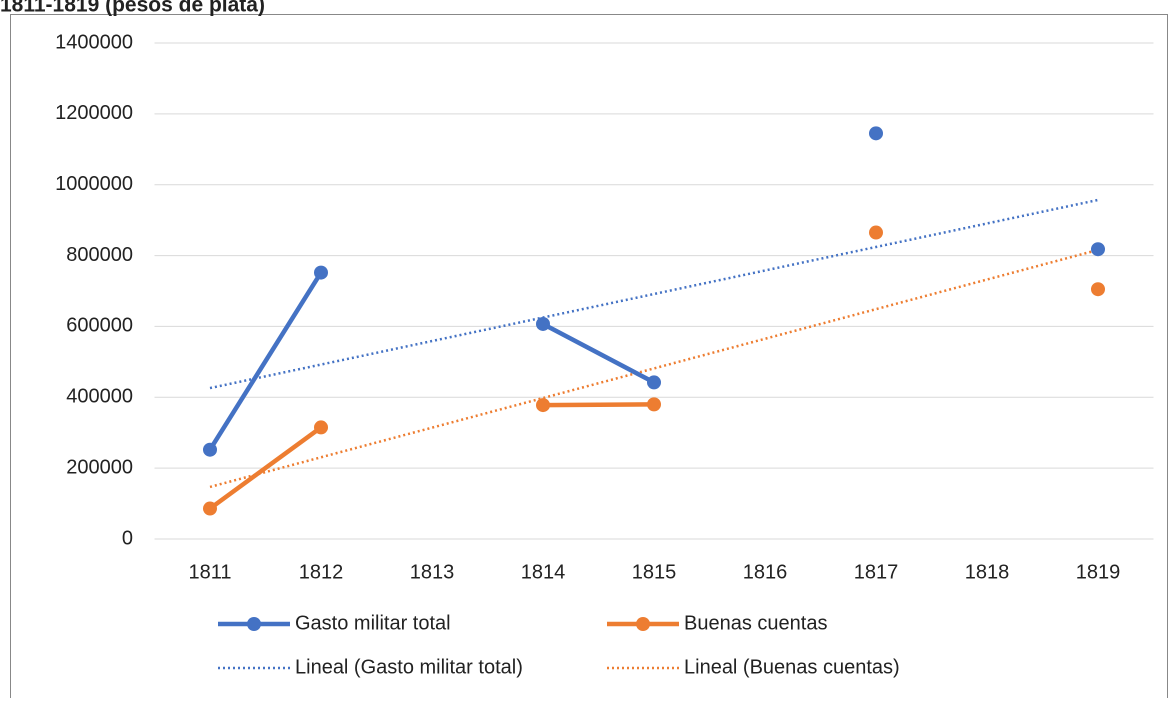 The height and width of the screenshot is (703, 1169). What do you see at coordinates (987, 572) in the screenshot?
I see `x-tick-label: 1818` at bounding box center [987, 572].